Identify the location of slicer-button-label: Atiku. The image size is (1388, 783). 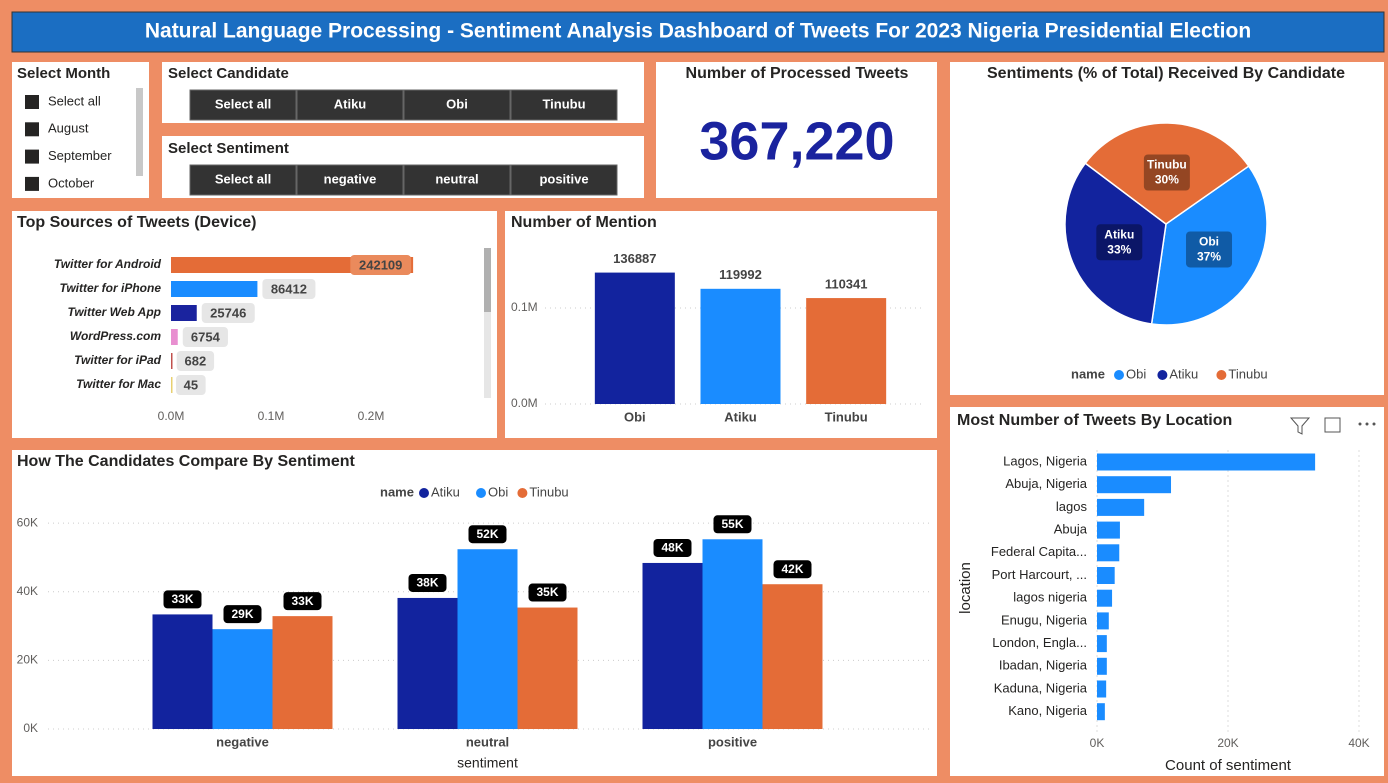
(350, 103).